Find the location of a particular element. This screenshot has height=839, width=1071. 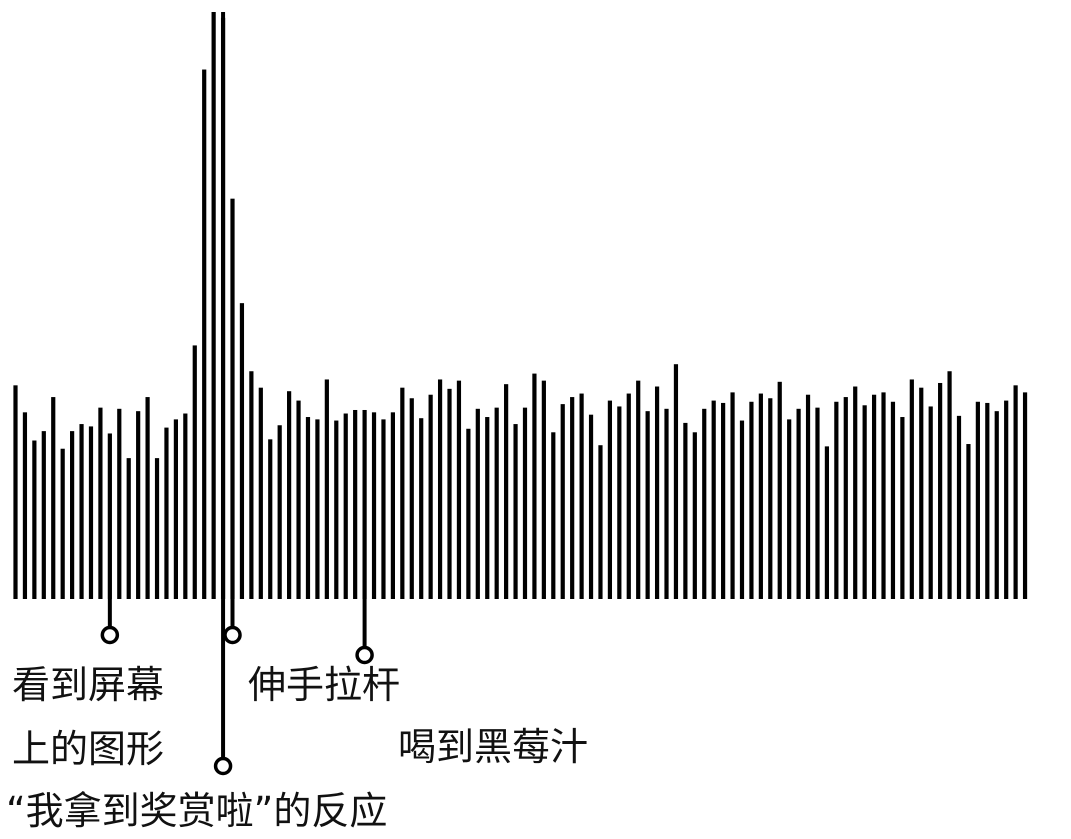

reward-reaction-label: “我拿到奖赏啦”的反应 is located at coordinates (197, 811).